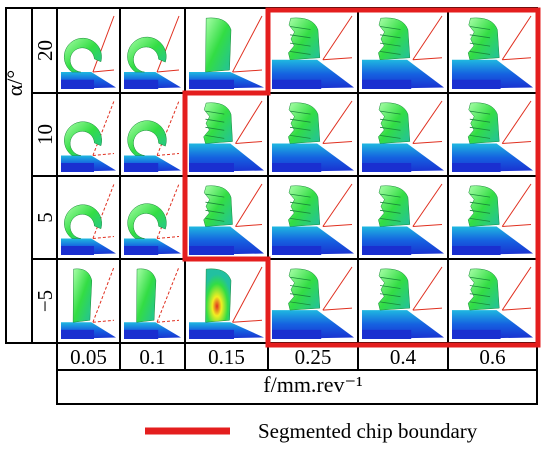 Image resolution: width=550 pixels, height=453 pixels. What do you see at coordinates (368, 431) in the screenshot?
I see `legend-label: Segmented chip boundary` at bounding box center [368, 431].